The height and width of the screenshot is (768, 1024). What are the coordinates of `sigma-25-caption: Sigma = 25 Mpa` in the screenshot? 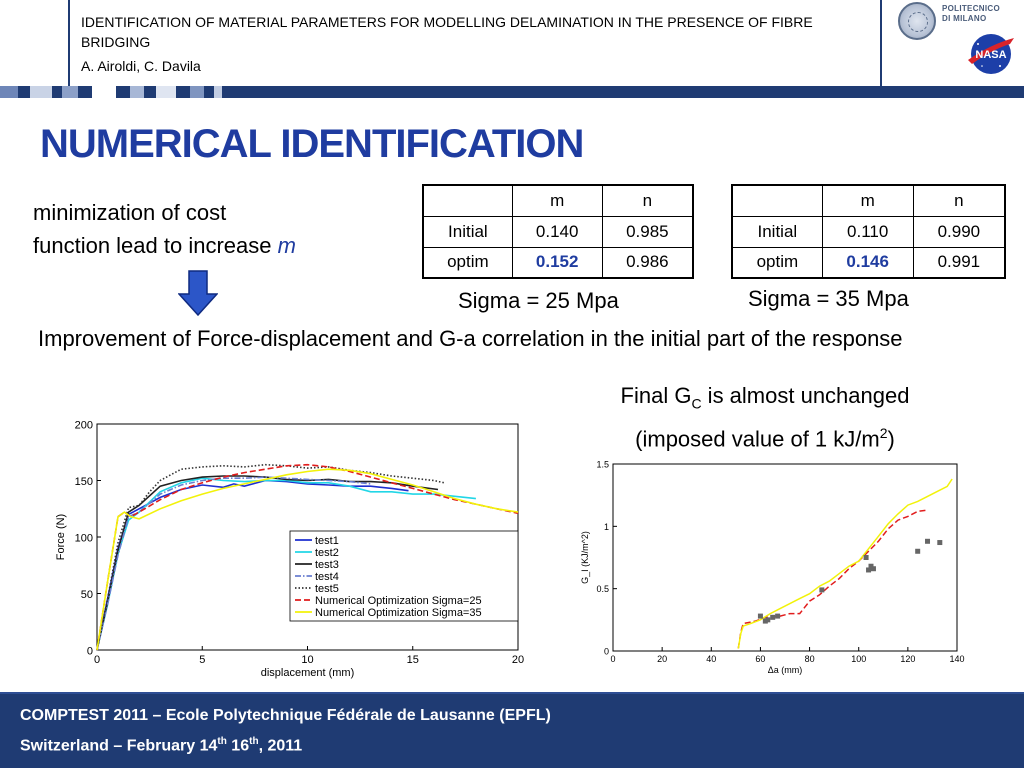 It's located at (538, 300).